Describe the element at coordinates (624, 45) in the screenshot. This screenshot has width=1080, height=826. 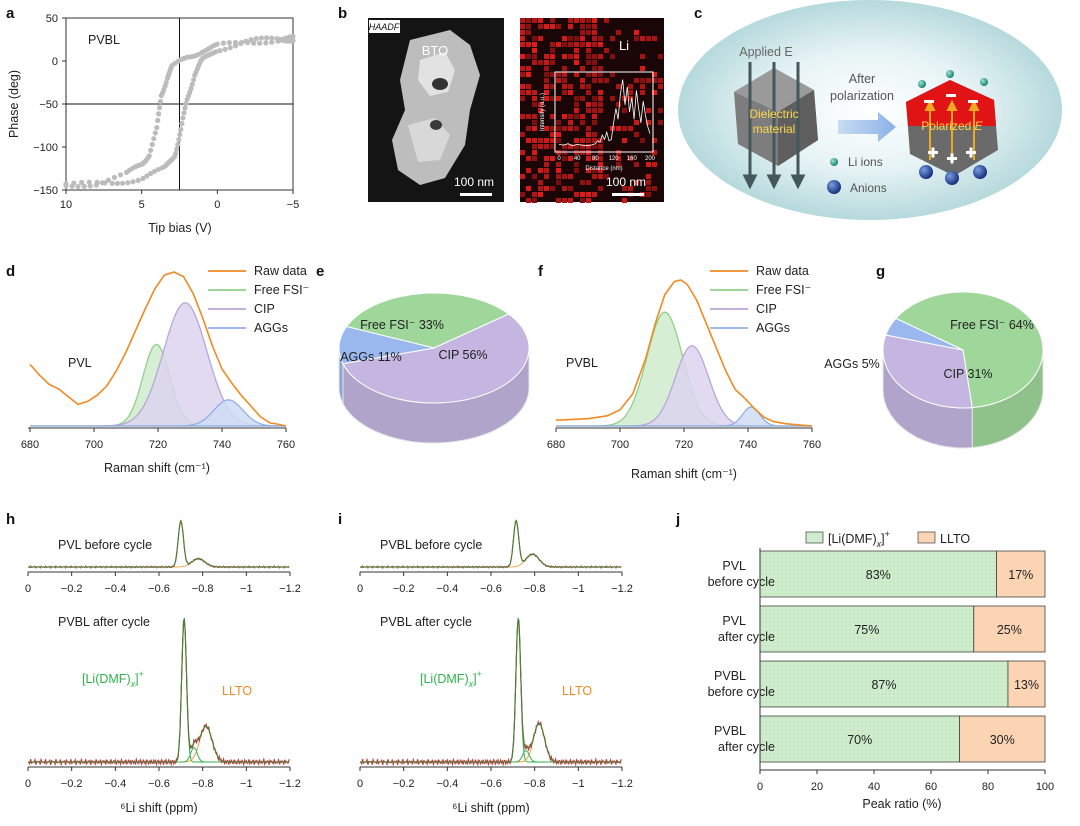
I see `li-label: Li` at that location.